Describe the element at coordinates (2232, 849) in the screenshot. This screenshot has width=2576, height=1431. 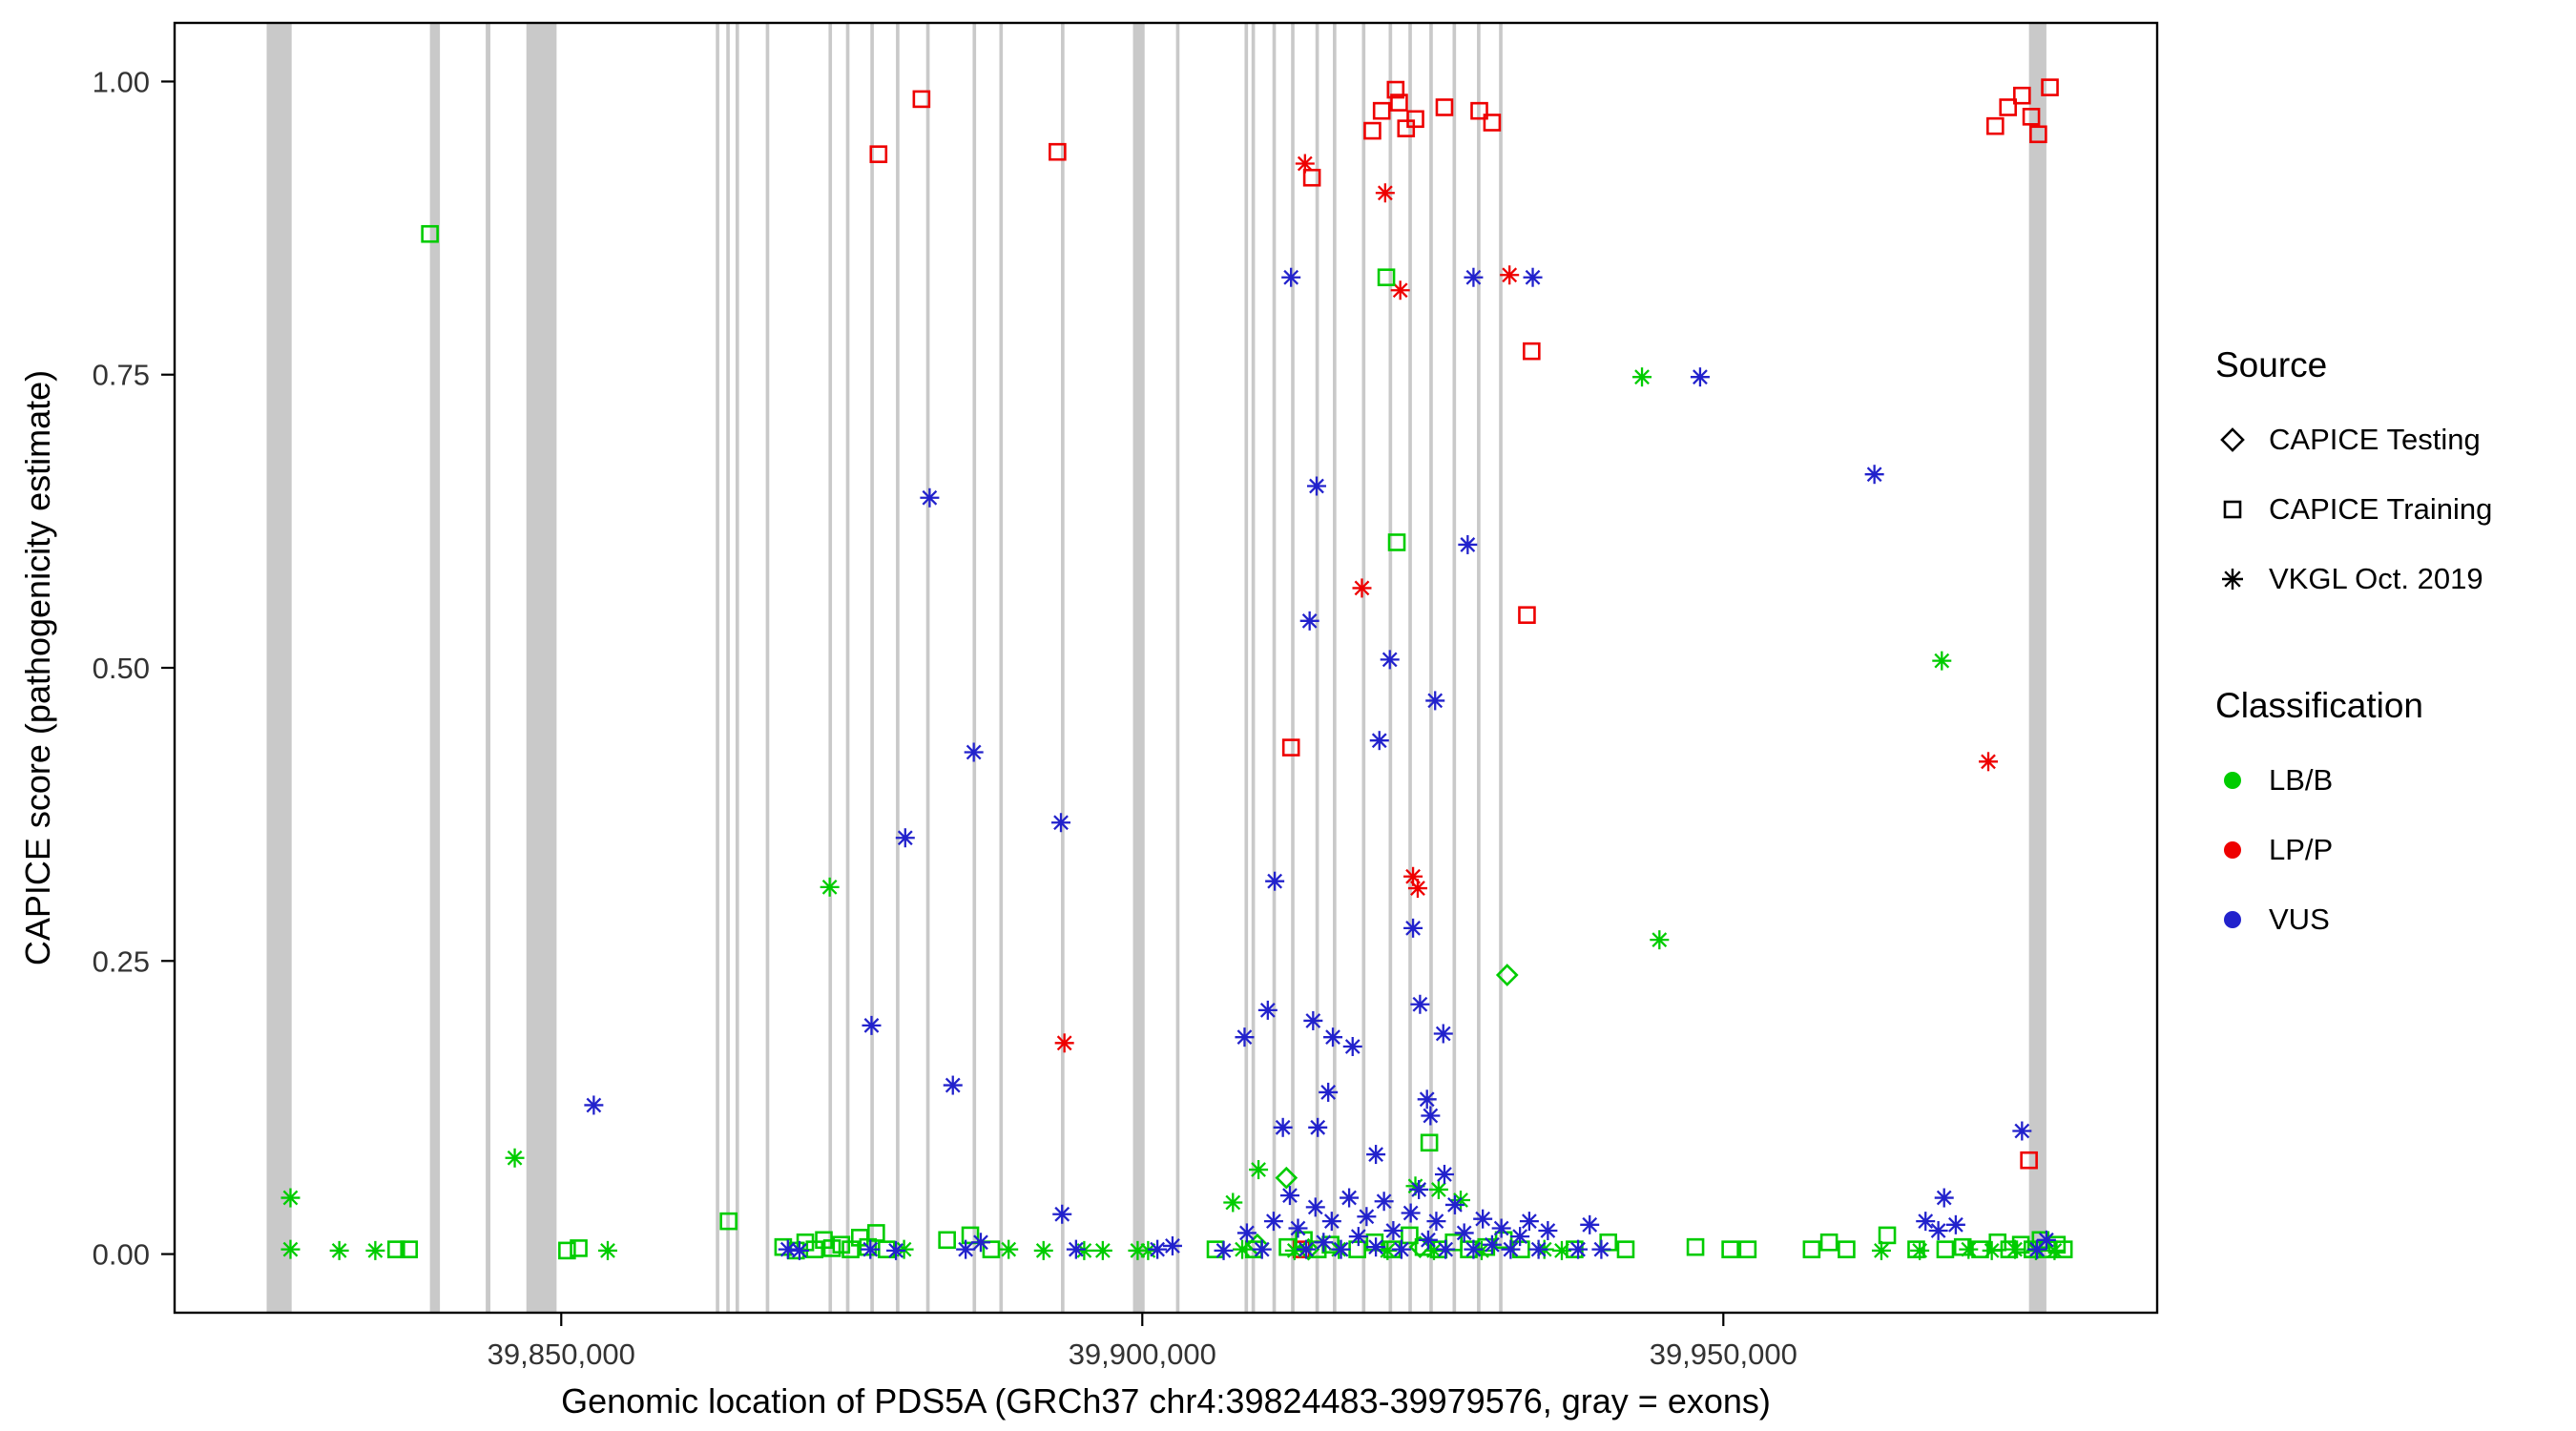
I see `dot-icon-lp-p` at that location.